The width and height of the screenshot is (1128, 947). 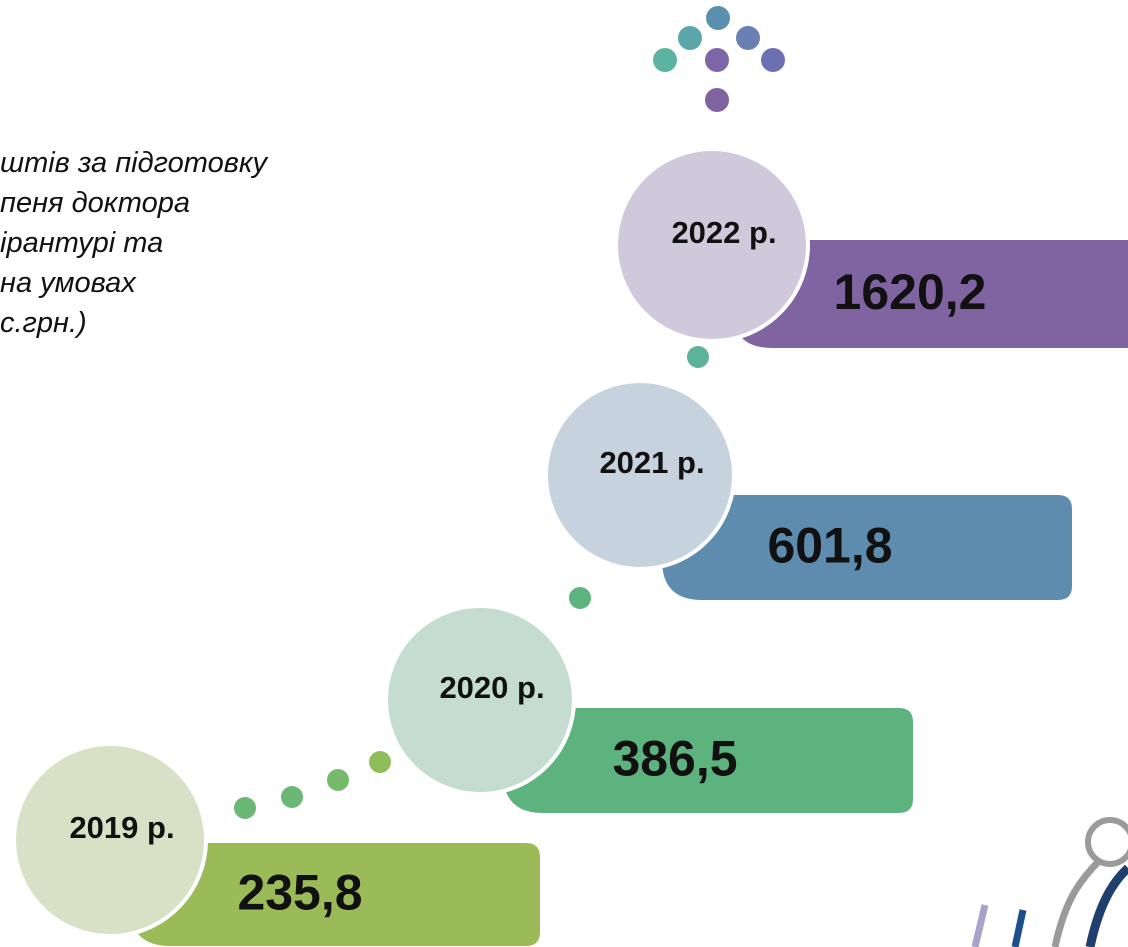 I want to click on year-label: 2022 р., so click(x=723, y=232).